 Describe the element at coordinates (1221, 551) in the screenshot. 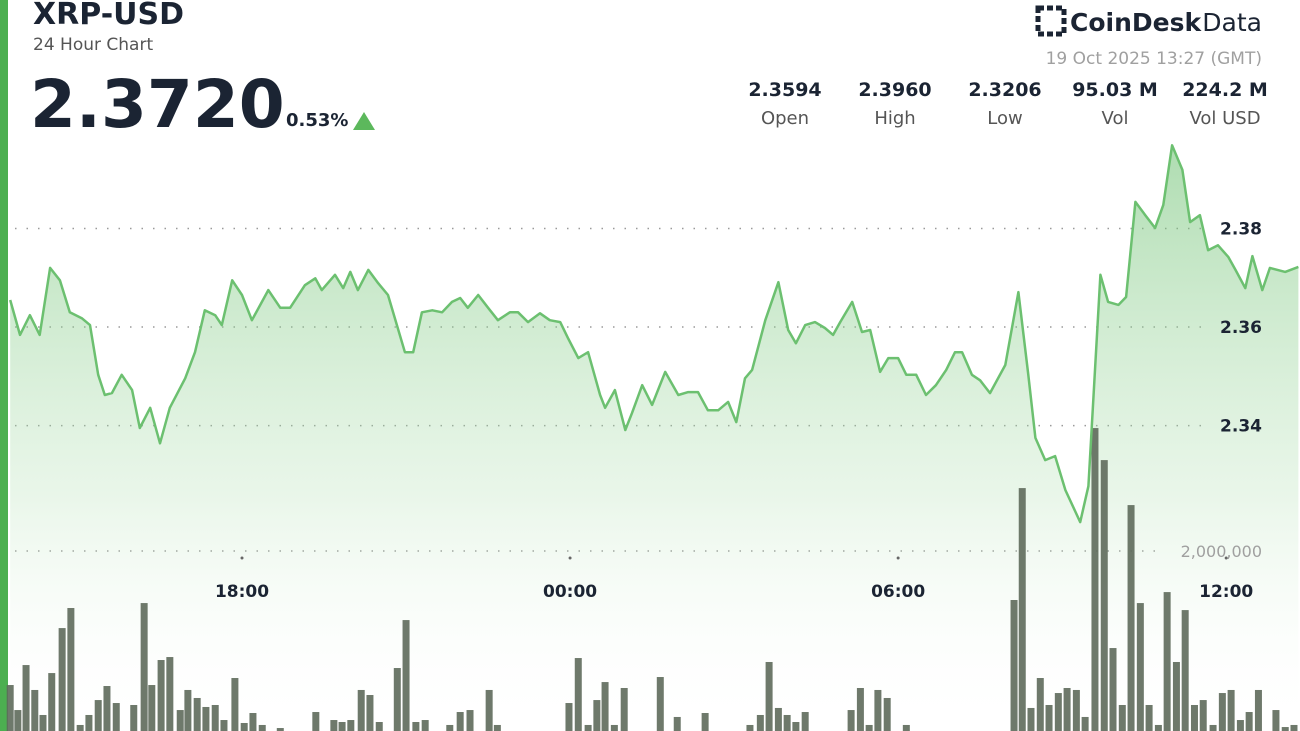

I see `y2-tick-label: 2,000,000` at that location.